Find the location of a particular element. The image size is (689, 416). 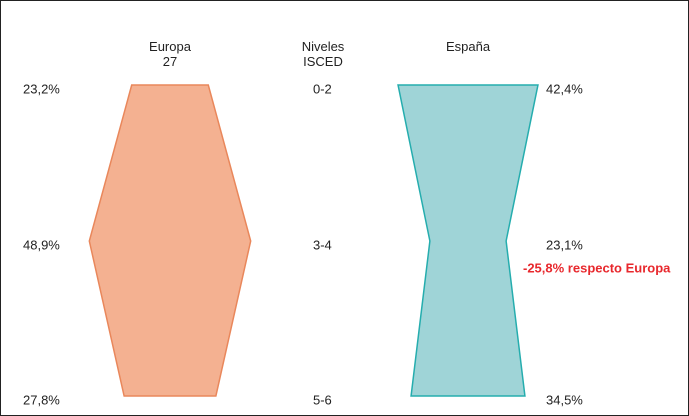

series-name: España is located at coordinates (468, 46).